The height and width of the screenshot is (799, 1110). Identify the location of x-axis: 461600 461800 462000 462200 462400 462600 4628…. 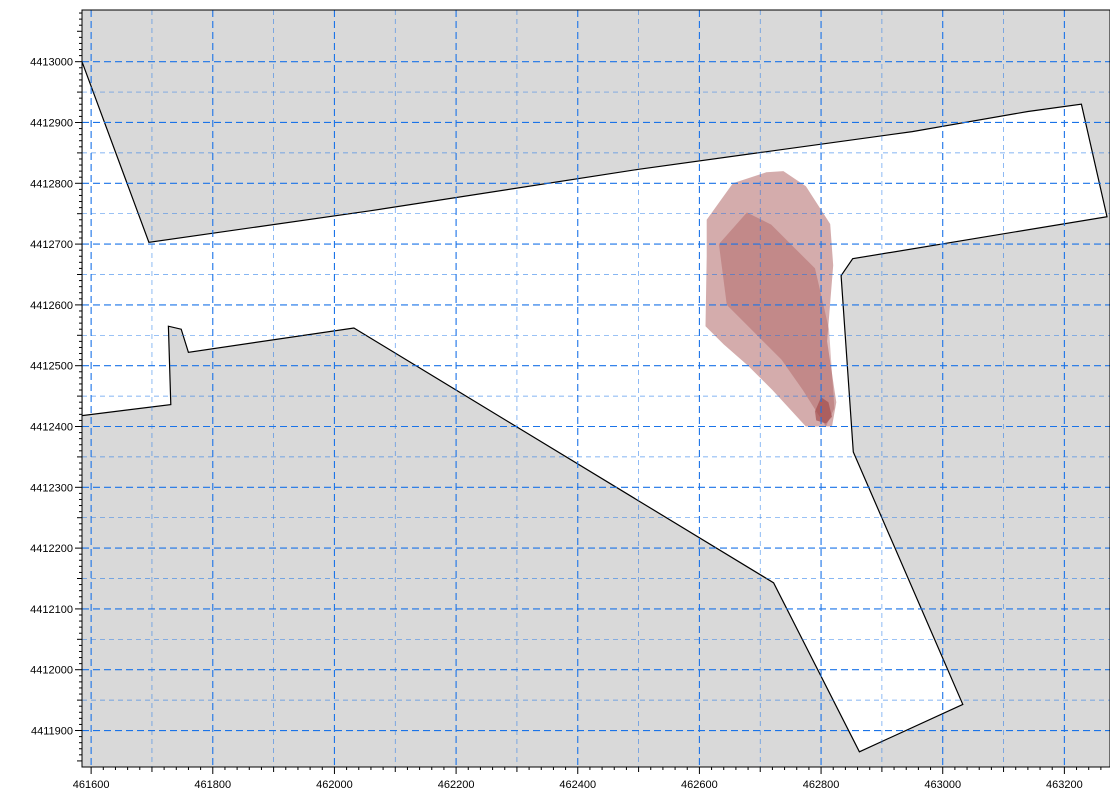
(587, 779).